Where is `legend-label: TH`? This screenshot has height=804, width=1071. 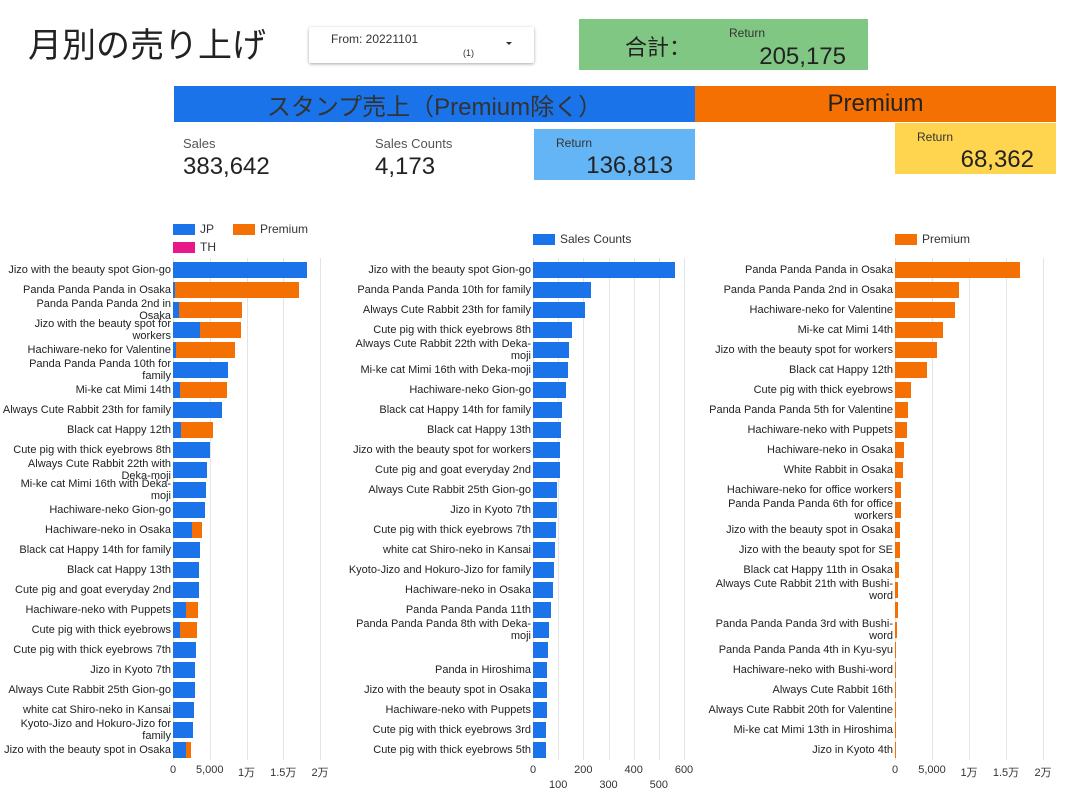
legend-label: TH is located at coordinates (208, 247).